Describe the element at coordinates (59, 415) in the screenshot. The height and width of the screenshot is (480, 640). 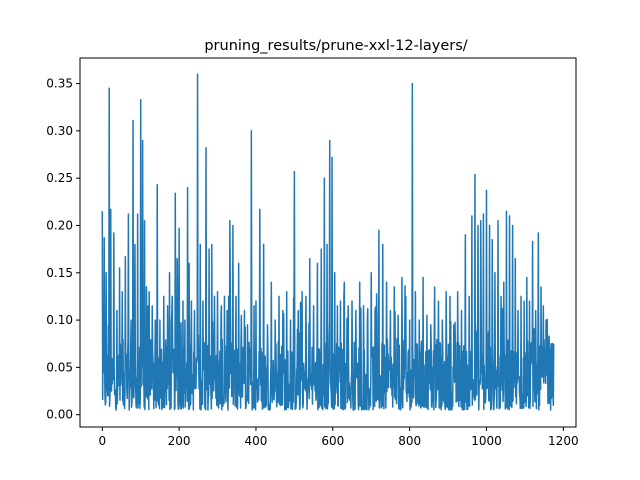
I see `y-tick-label: 0.00` at that location.